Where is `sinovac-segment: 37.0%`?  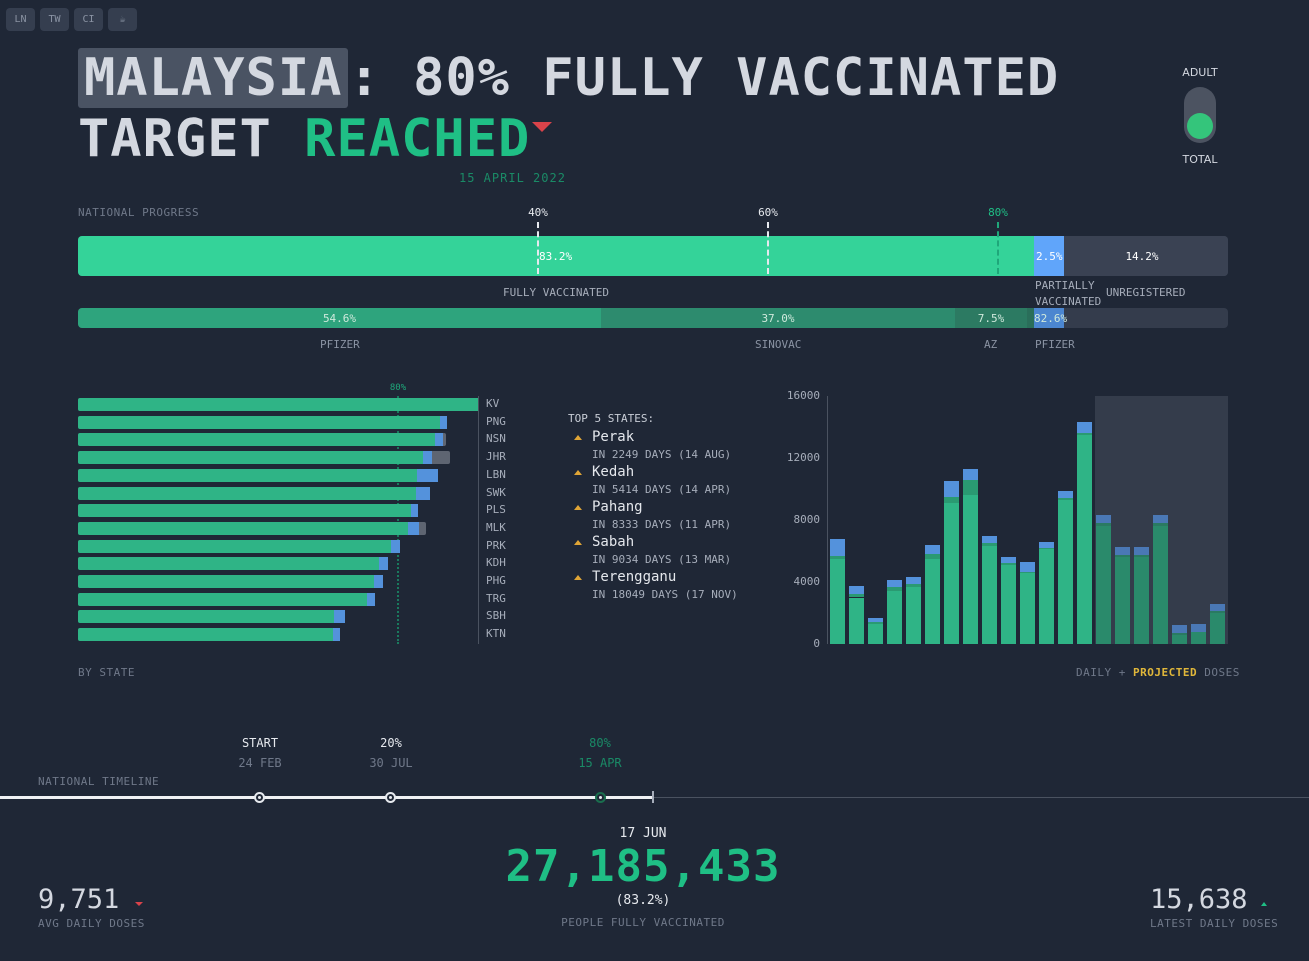
sinovac-segment: 37.0% is located at coordinates (778, 318).